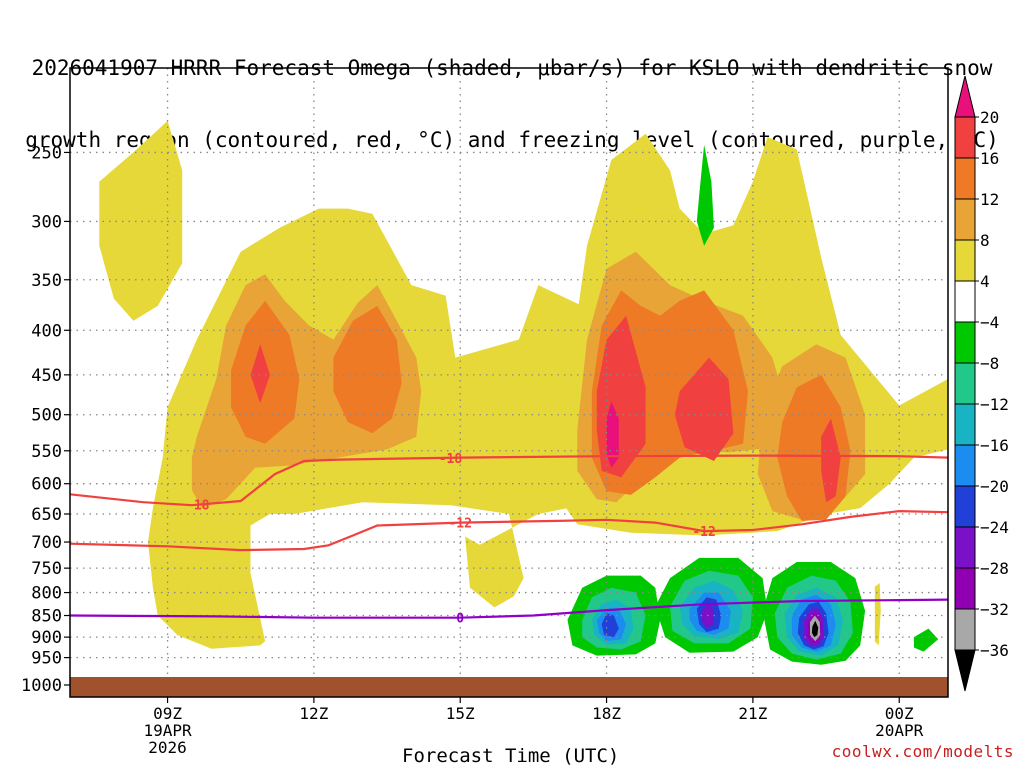 The width and height of the screenshot is (1024, 768). I want to click on y-tick-label-400: 400, so click(46, 331).